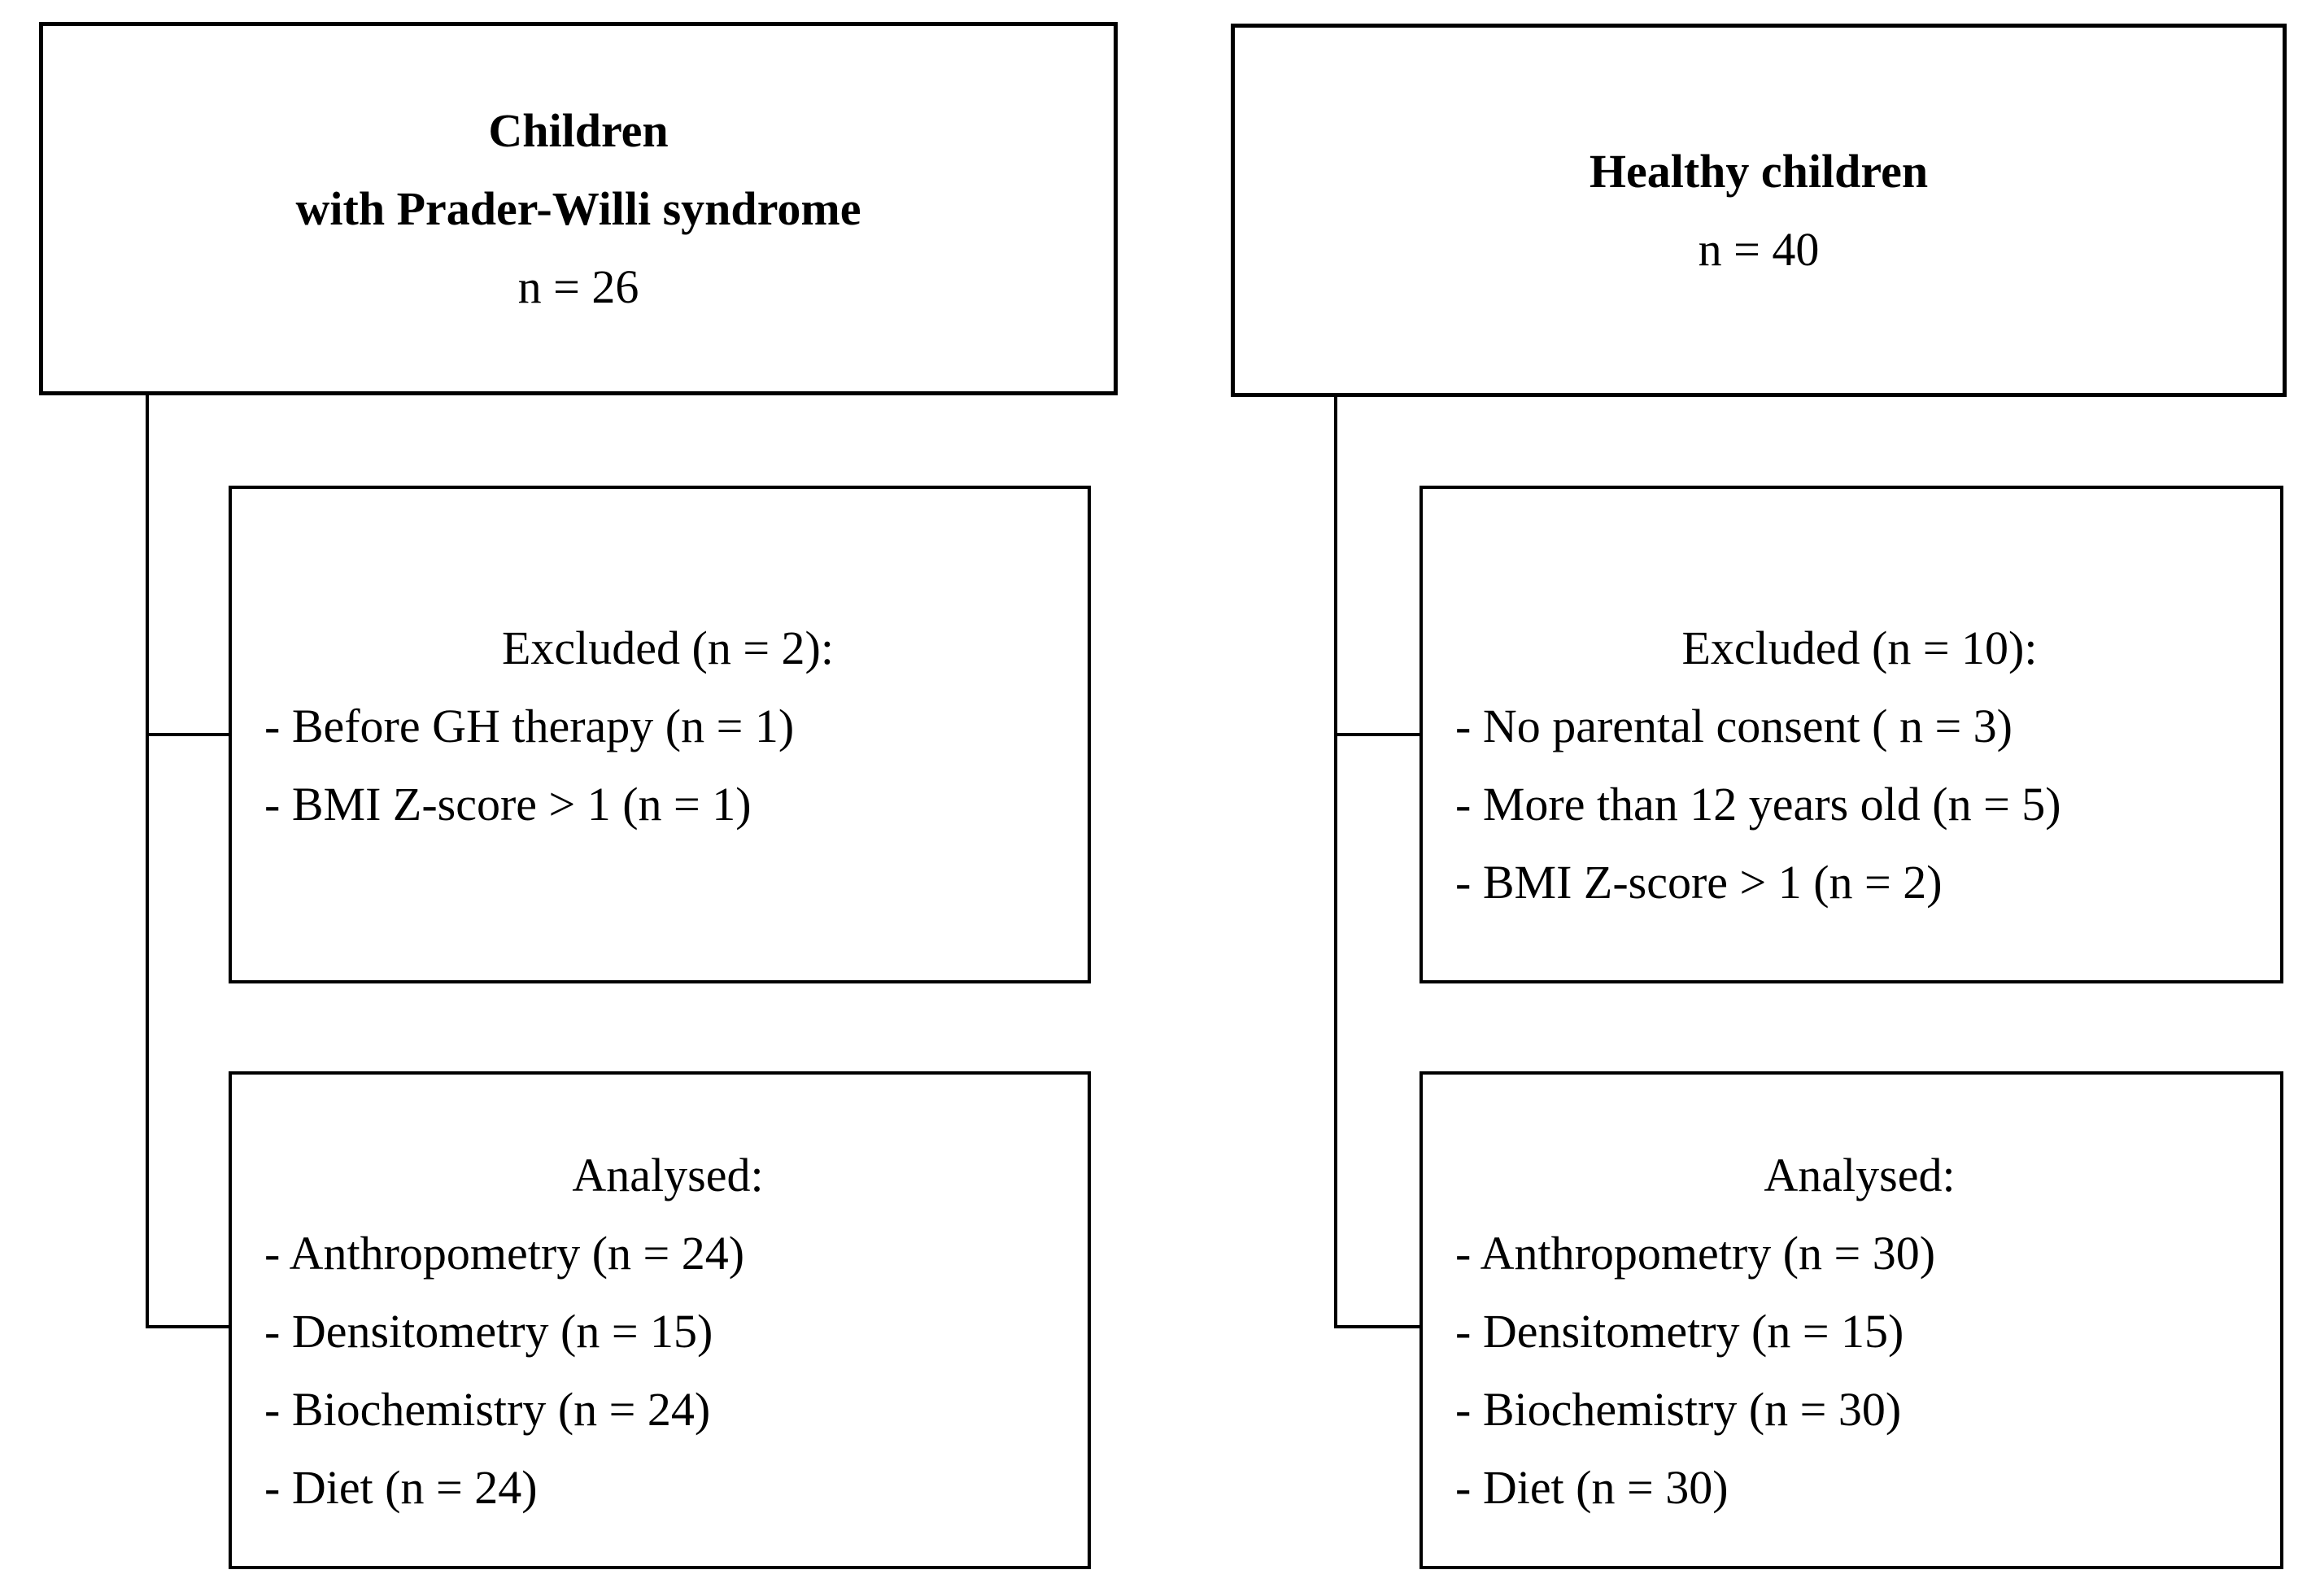  I want to click on healthy-excluded-item: - More than 12 years old (n = 5), so click(1758, 804).